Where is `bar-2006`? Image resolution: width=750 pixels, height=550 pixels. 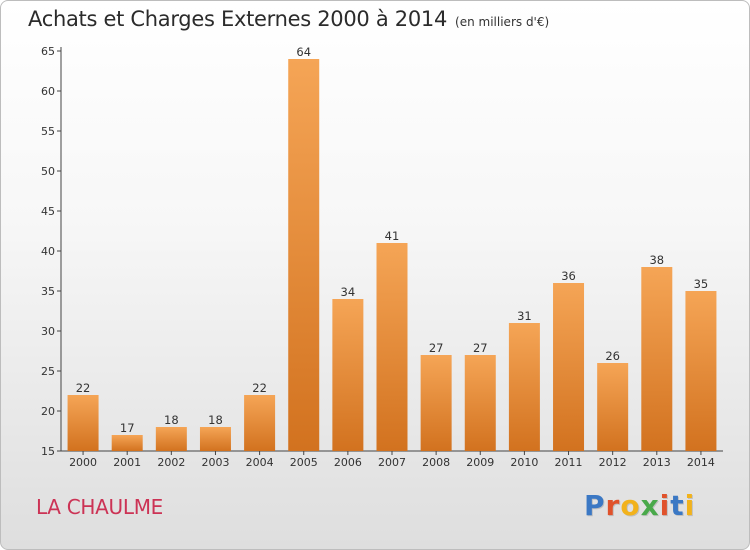 bar-2006 is located at coordinates (348, 375).